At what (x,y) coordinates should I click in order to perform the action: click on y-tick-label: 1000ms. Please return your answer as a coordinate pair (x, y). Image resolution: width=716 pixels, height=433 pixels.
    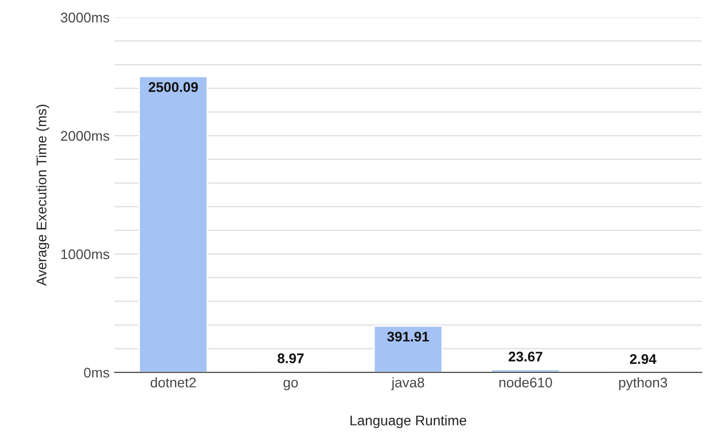
    Looking at the image, I should click on (85, 254).